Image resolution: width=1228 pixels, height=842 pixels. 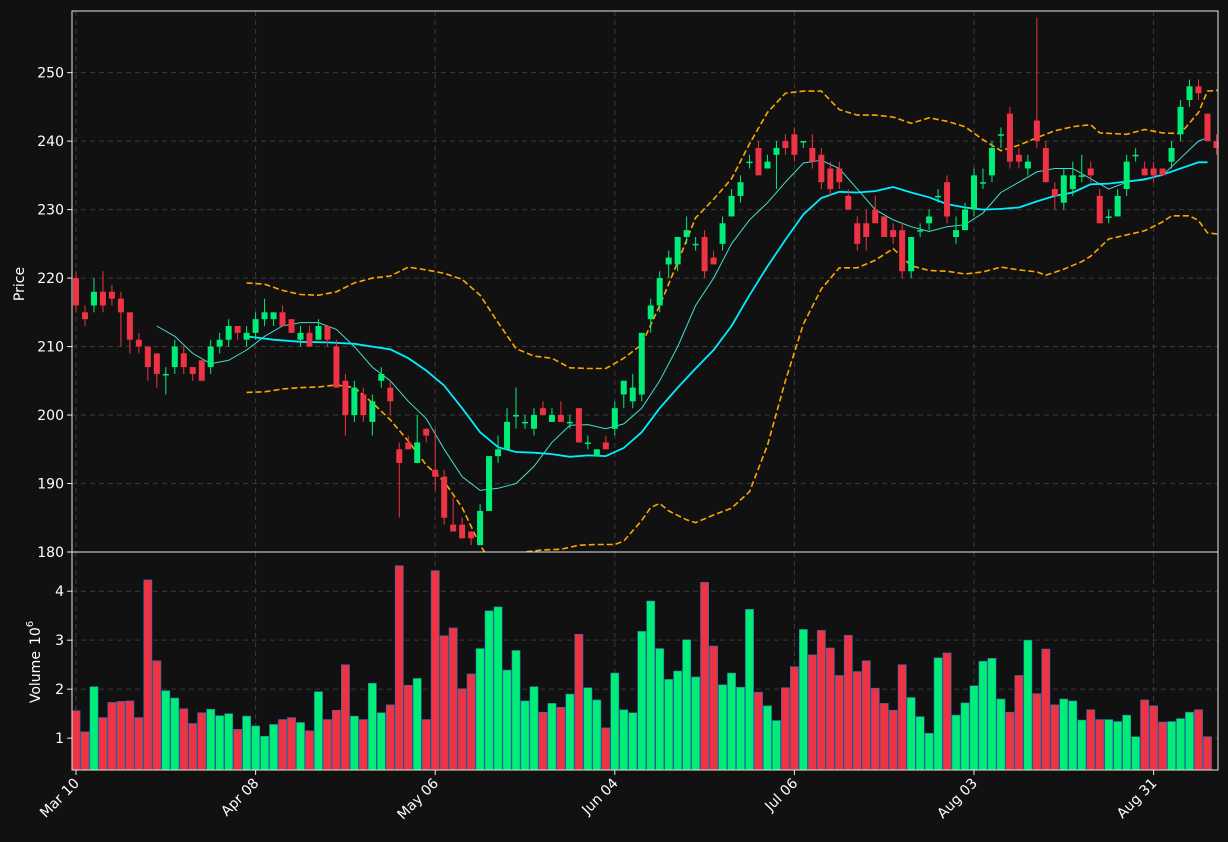 What do you see at coordinates (50, 348) in the screenshot?
I see `price-tick-label: 210` at bounding box center [50, 348].